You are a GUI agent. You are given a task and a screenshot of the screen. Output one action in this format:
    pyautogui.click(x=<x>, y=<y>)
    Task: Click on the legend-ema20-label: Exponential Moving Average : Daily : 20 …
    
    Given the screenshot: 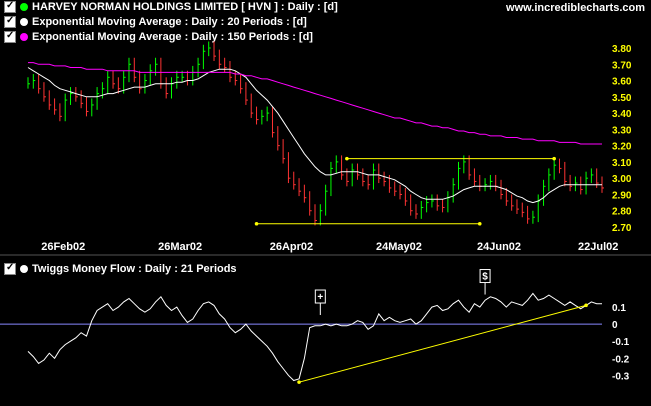 What is the action you would take?
    pyautogui.click(x=169, y=22)
    